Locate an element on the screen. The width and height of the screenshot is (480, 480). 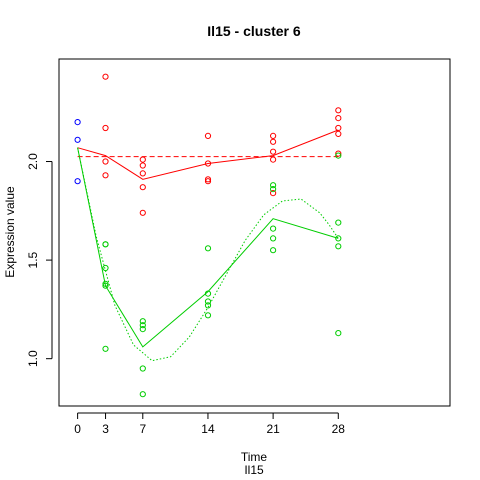
x-axis-sublabel: Il15 is located at coordinates (254, 470).